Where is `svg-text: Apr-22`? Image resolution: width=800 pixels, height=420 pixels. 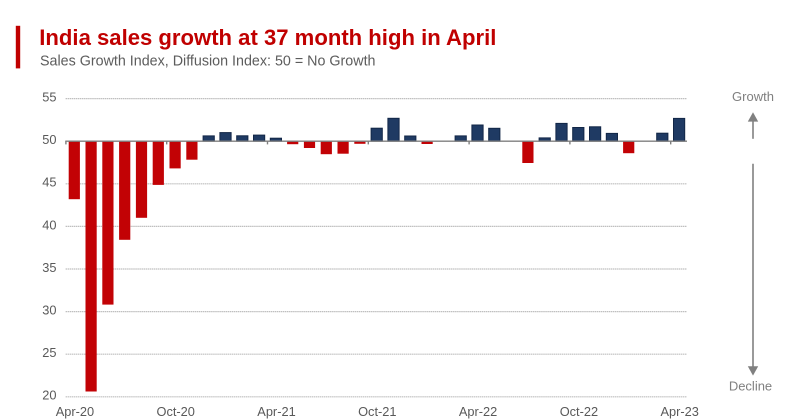
svg-text: Apr-22 is located at coordinates (478, 411).